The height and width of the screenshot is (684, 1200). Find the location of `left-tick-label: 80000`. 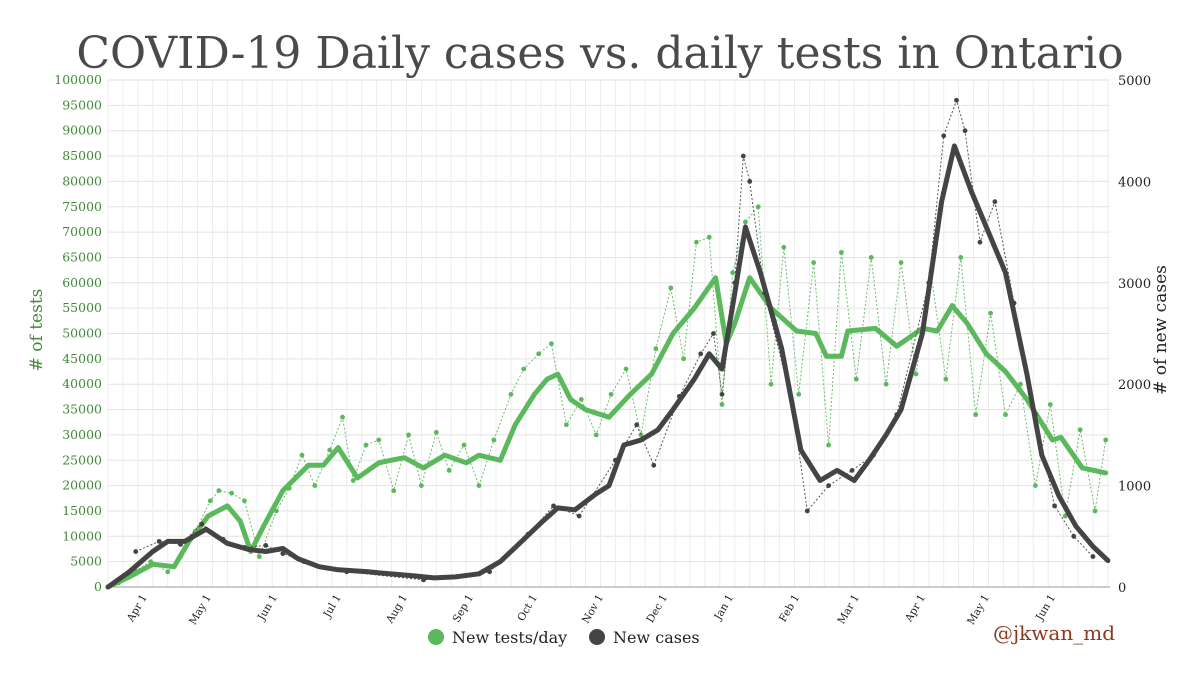

left-tick-label: 80000 is located at coordinates (82, 180).